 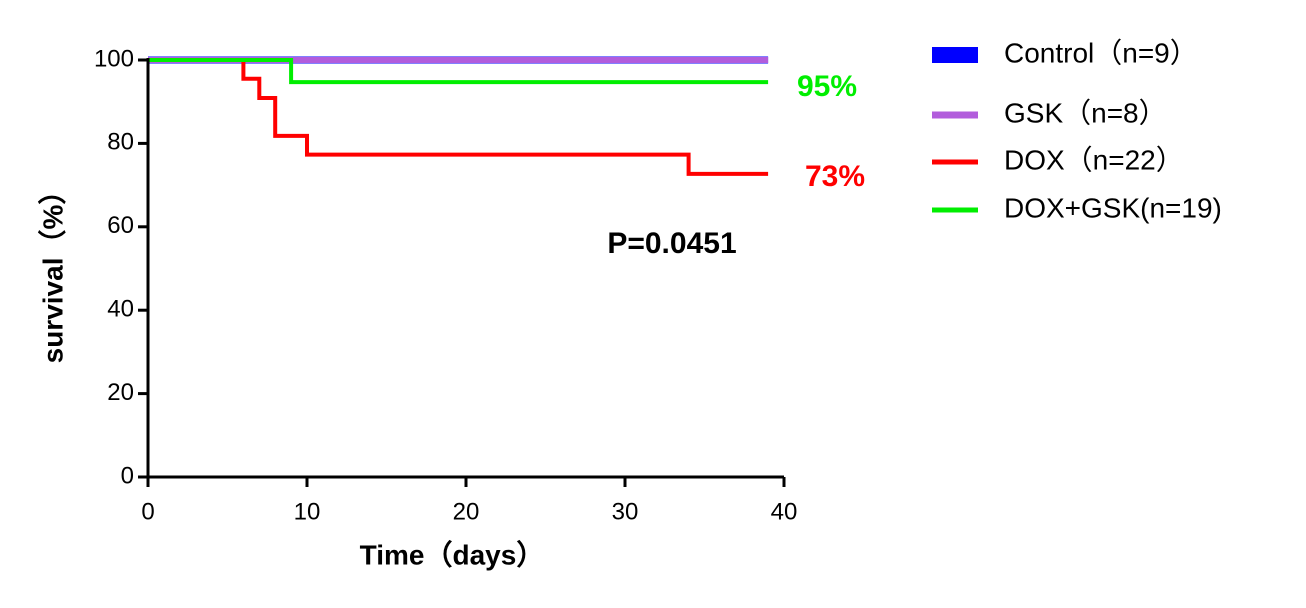 What do you see at coordinates (147, 511) in the screenshot?
I see `x-tick-label: 0` at bounding box center [147, 511].